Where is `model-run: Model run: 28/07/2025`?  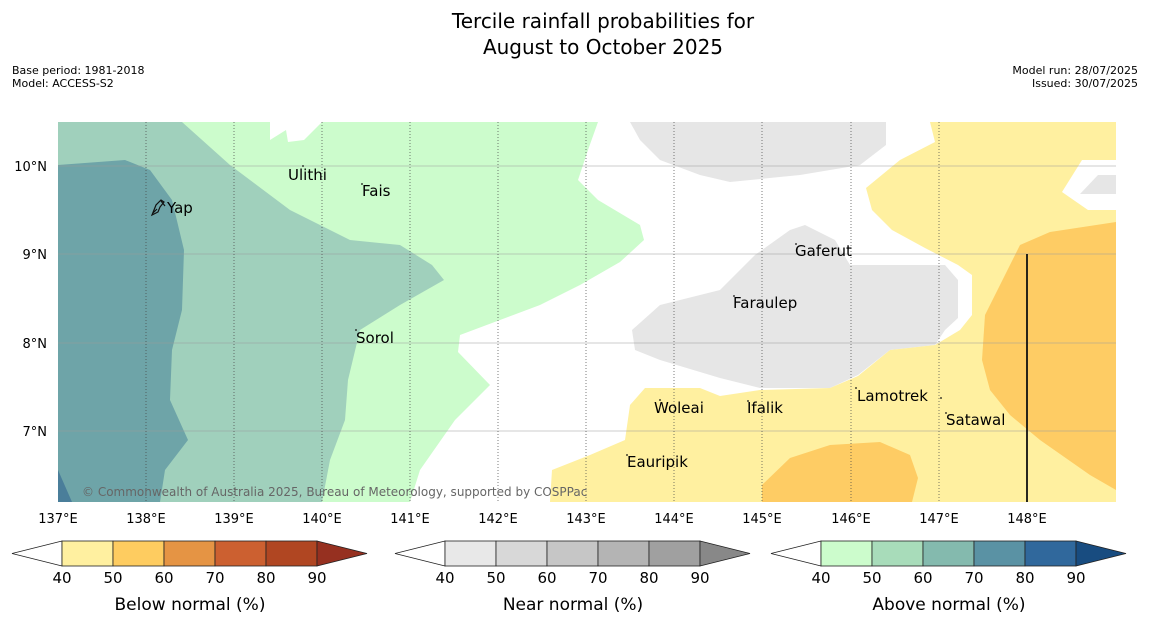 model-run: Model run: 28/07/2025 is located at coordinates (1075, 70).